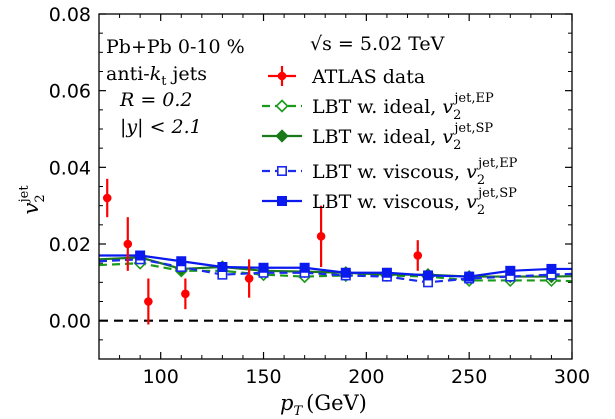  I want to click on legend-entry-2: LBT w. ideal, v2jet,SP, so click(377, 137).